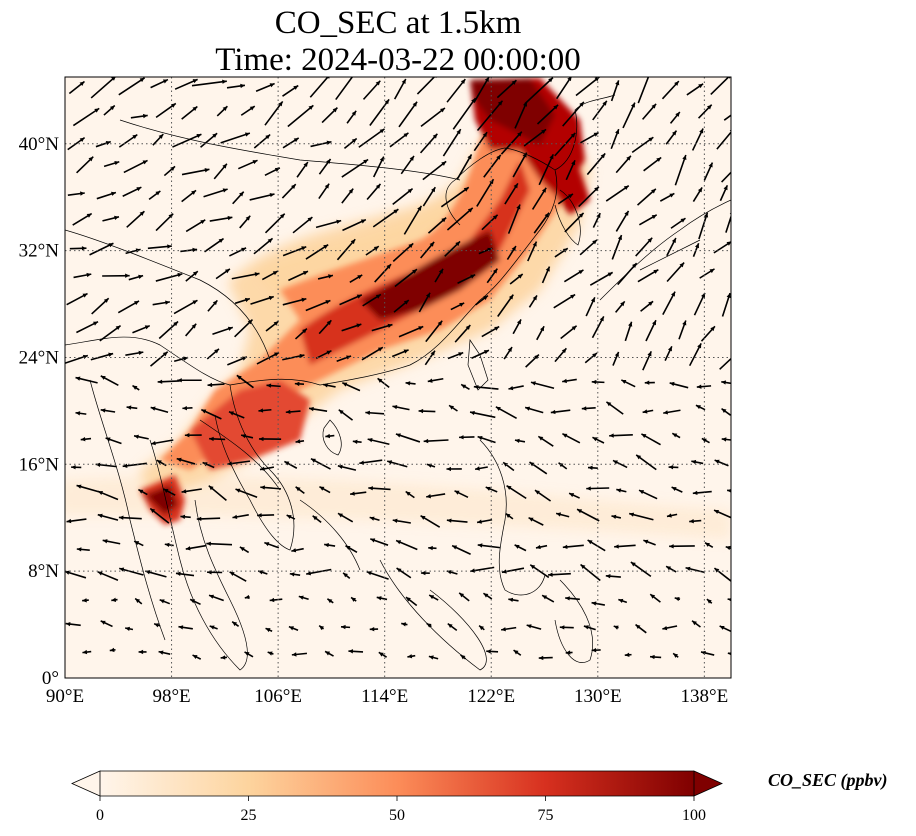 This screenshot has width=916, height=836. Describe the element at coordinates (708, 783) in the screenshot. I see `colorbar-extend-max` at that location.